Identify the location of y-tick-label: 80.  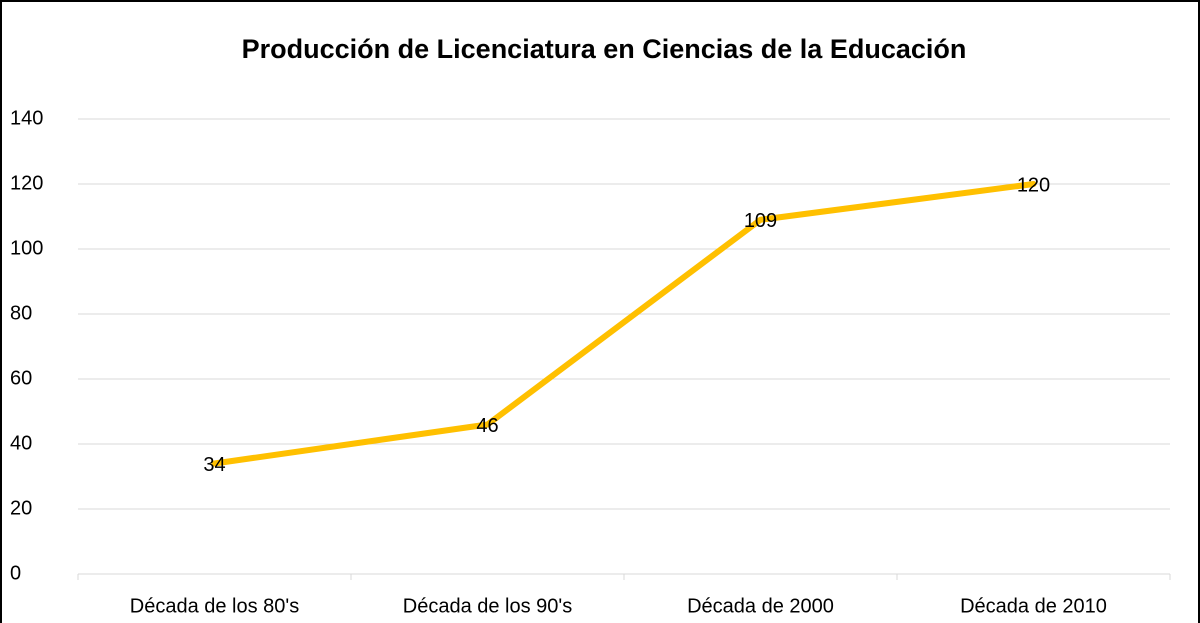
(21, 313).